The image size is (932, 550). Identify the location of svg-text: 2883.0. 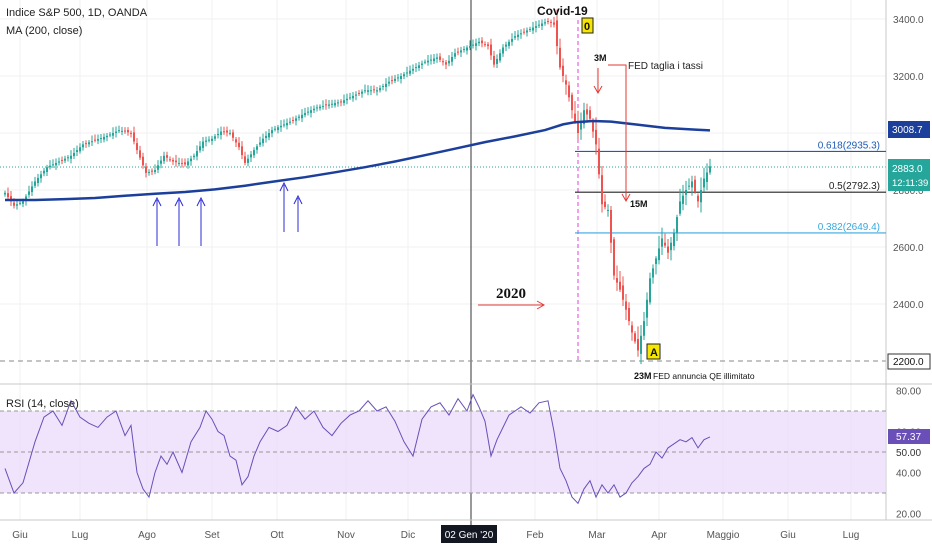
(907, 169).